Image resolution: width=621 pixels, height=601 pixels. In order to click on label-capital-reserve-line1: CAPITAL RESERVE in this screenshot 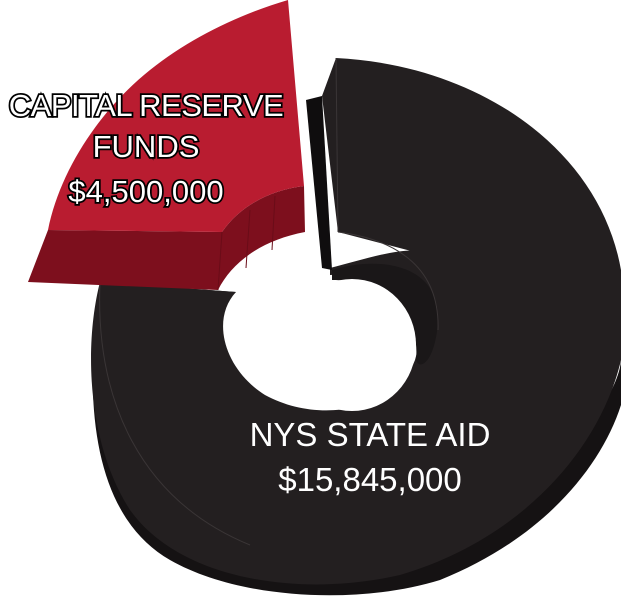, I will do `click(146, 105)`.